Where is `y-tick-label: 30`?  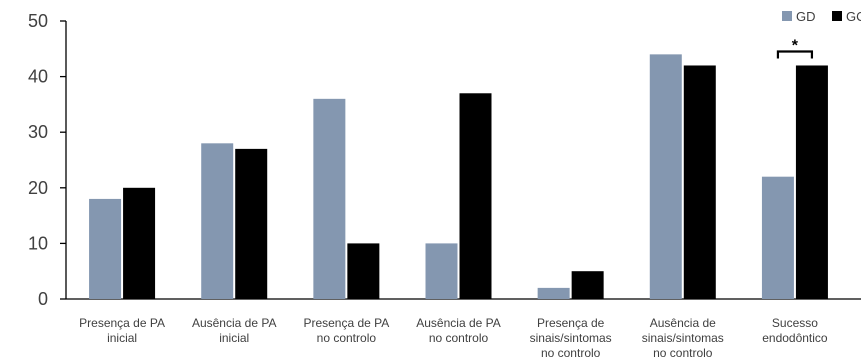 y-tick-label: 30 is located at coordinates (38, 132).